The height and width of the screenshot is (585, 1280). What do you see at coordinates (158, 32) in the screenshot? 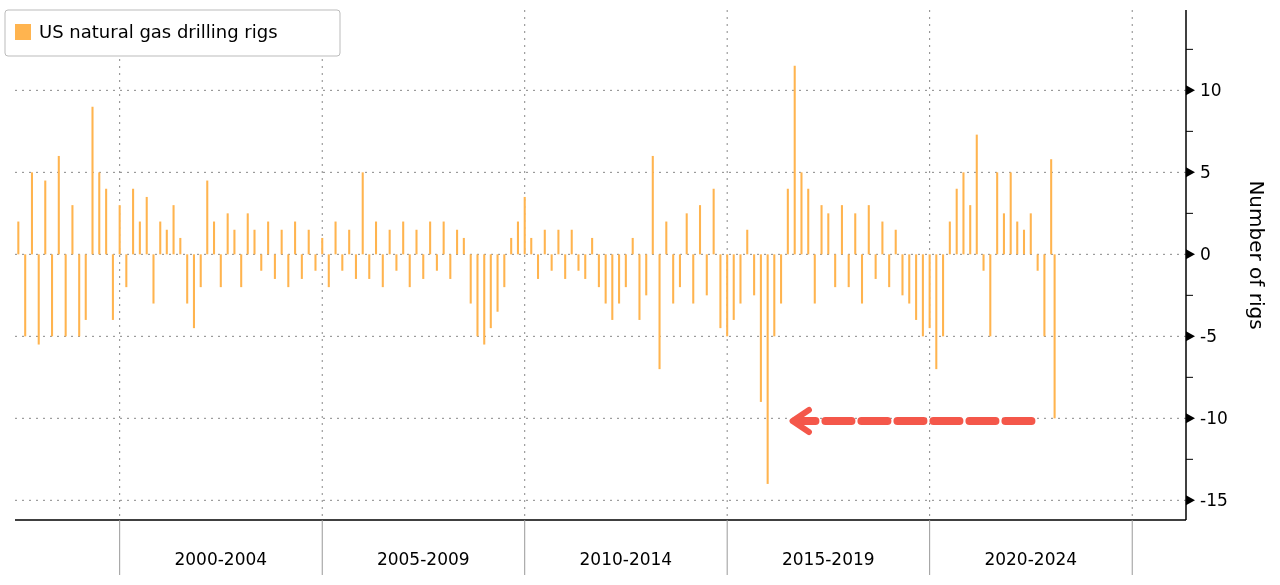
I see `legend-label: US natural gas drilling rigs` at bounding box center [158, 32].